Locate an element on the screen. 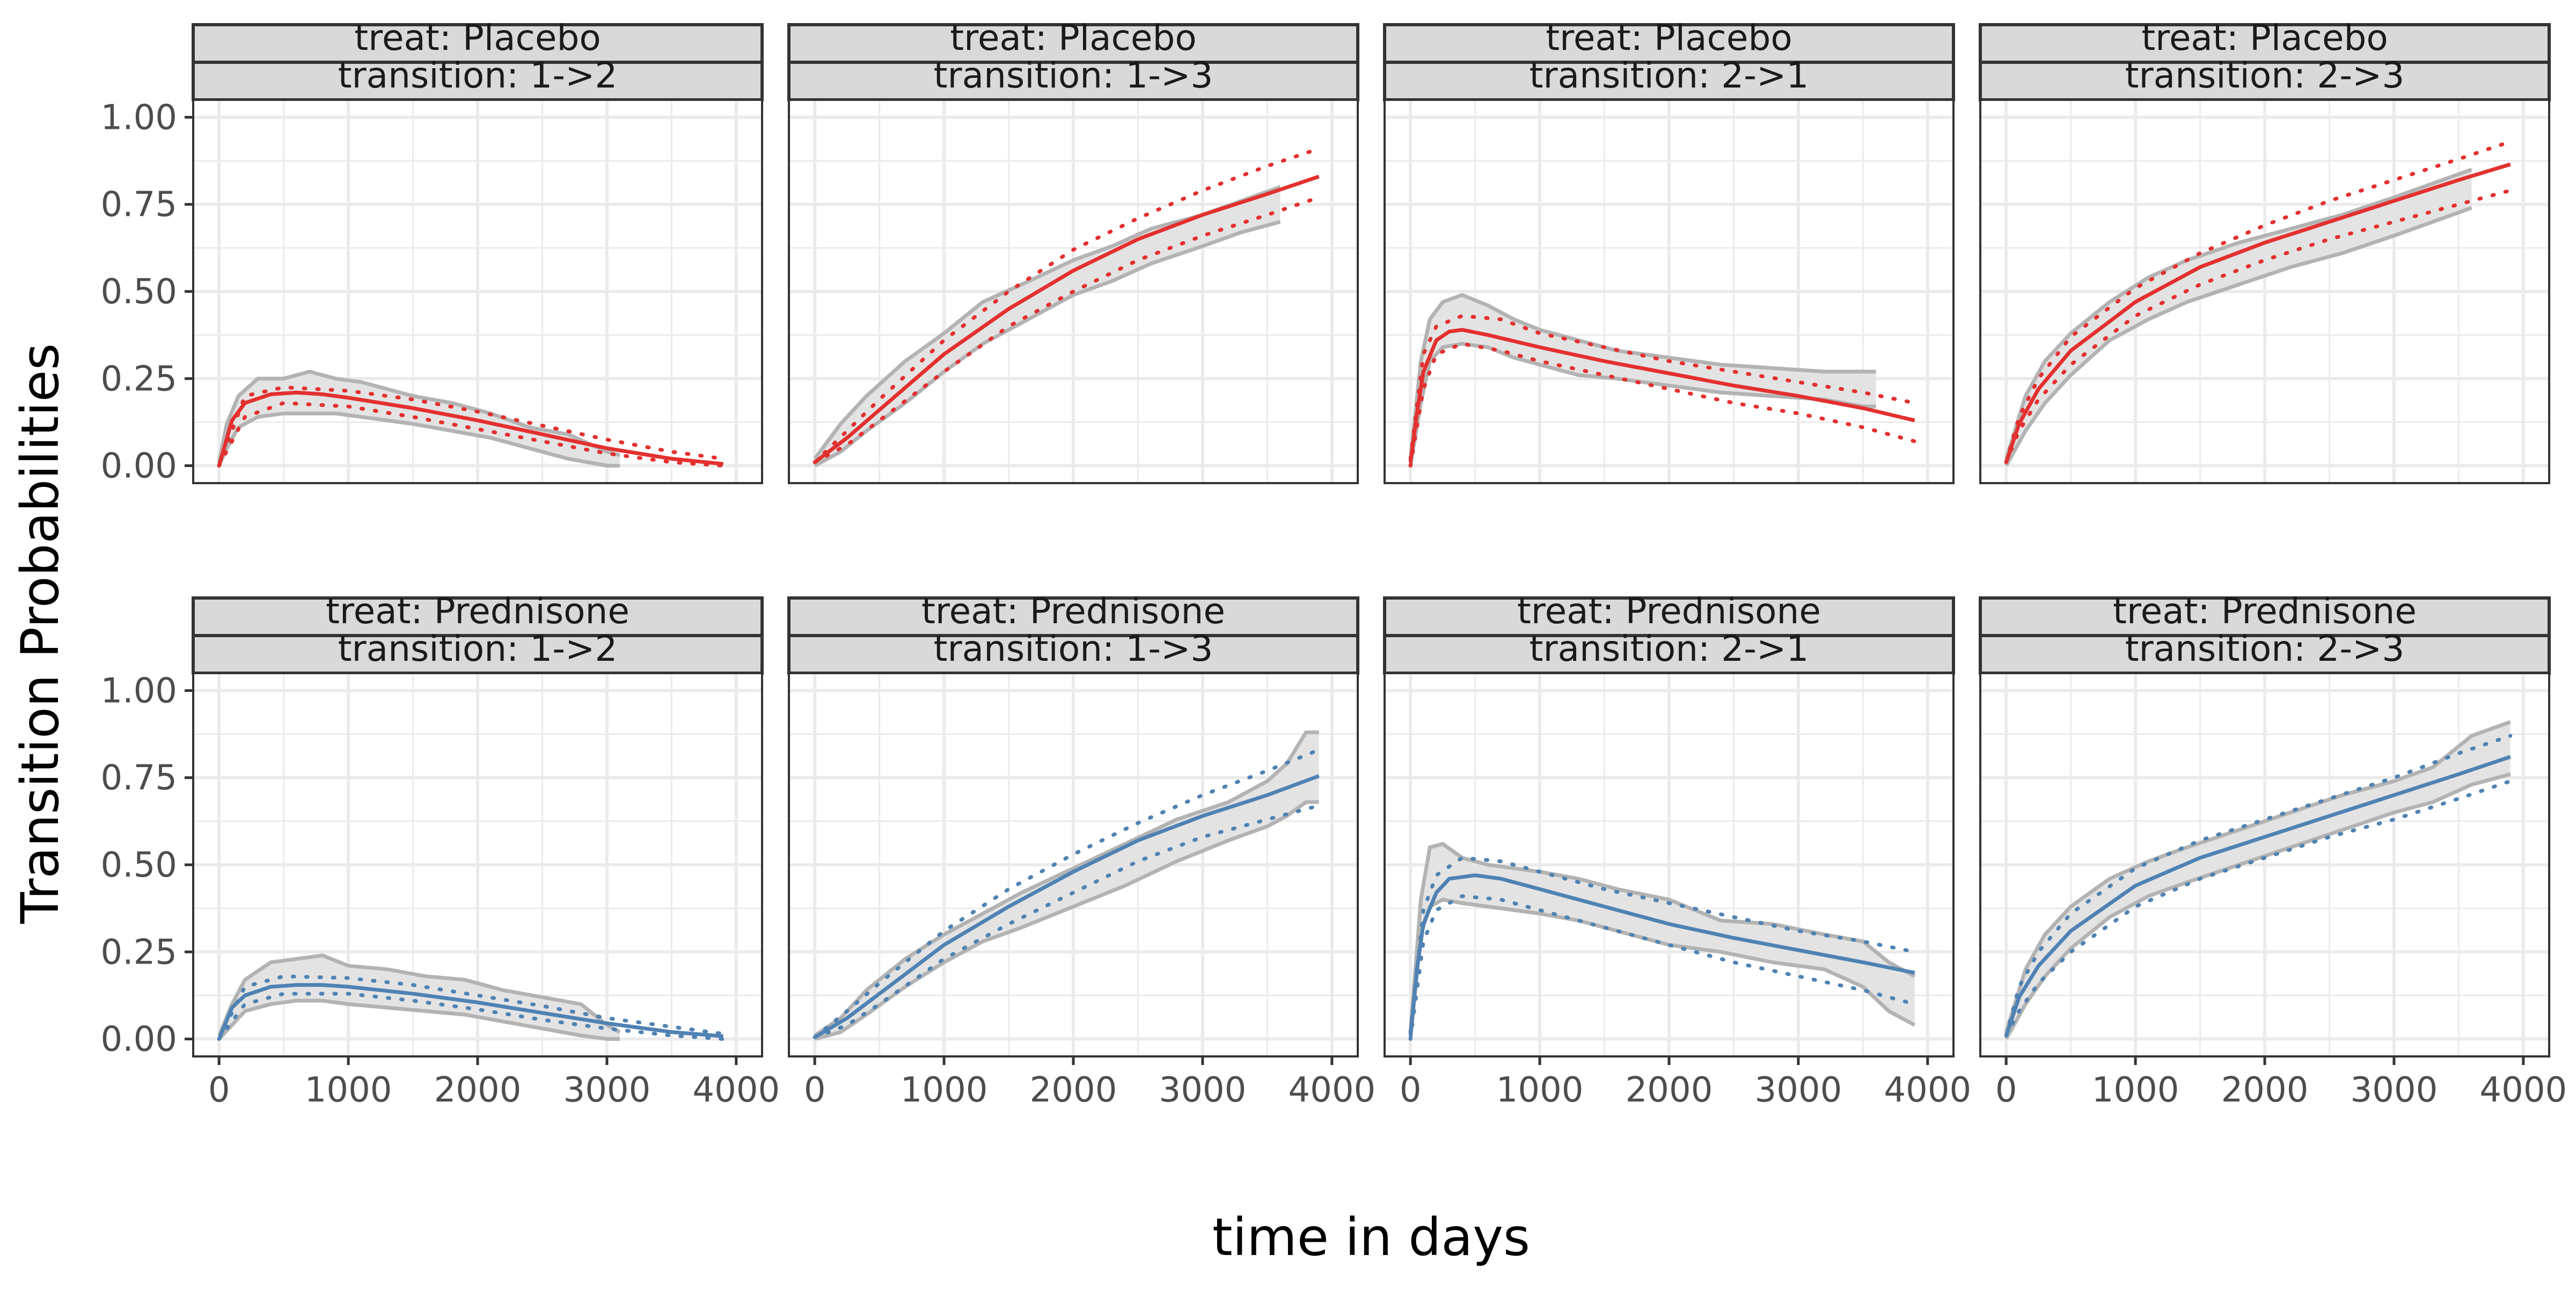 Image resolution: width=2576 pixels, height=1291 pixels. strip-transition-label: transition: 1->3 is located at coordinates (1073, 75).